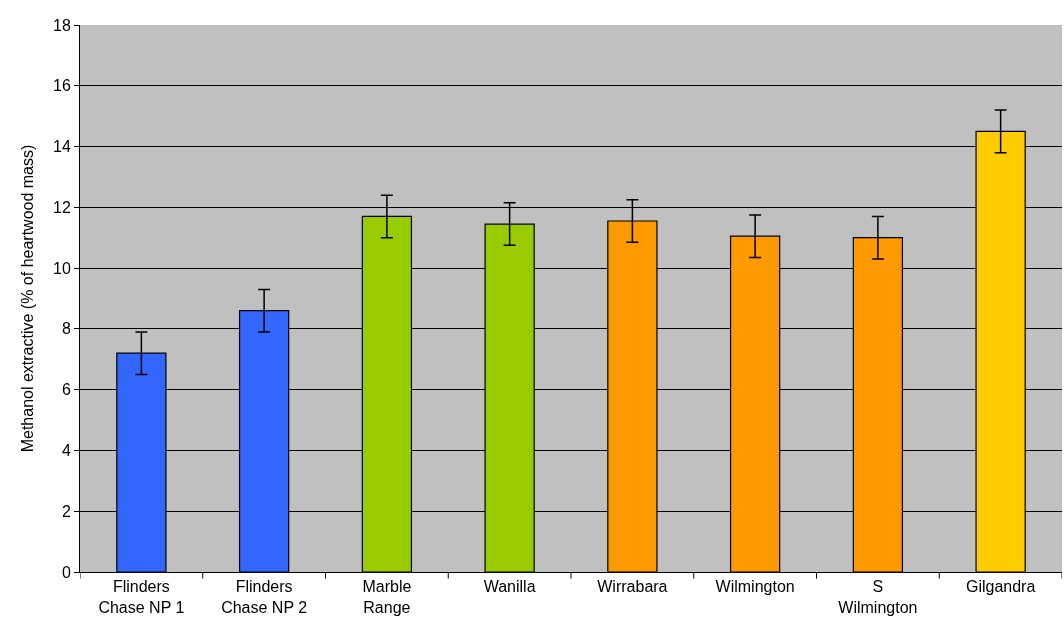 The width and height of the screenshot is (1064, 642). Describe the element at coordinates (66, 511) in the screenshot. I see `y-tick-label: 2` at that location.